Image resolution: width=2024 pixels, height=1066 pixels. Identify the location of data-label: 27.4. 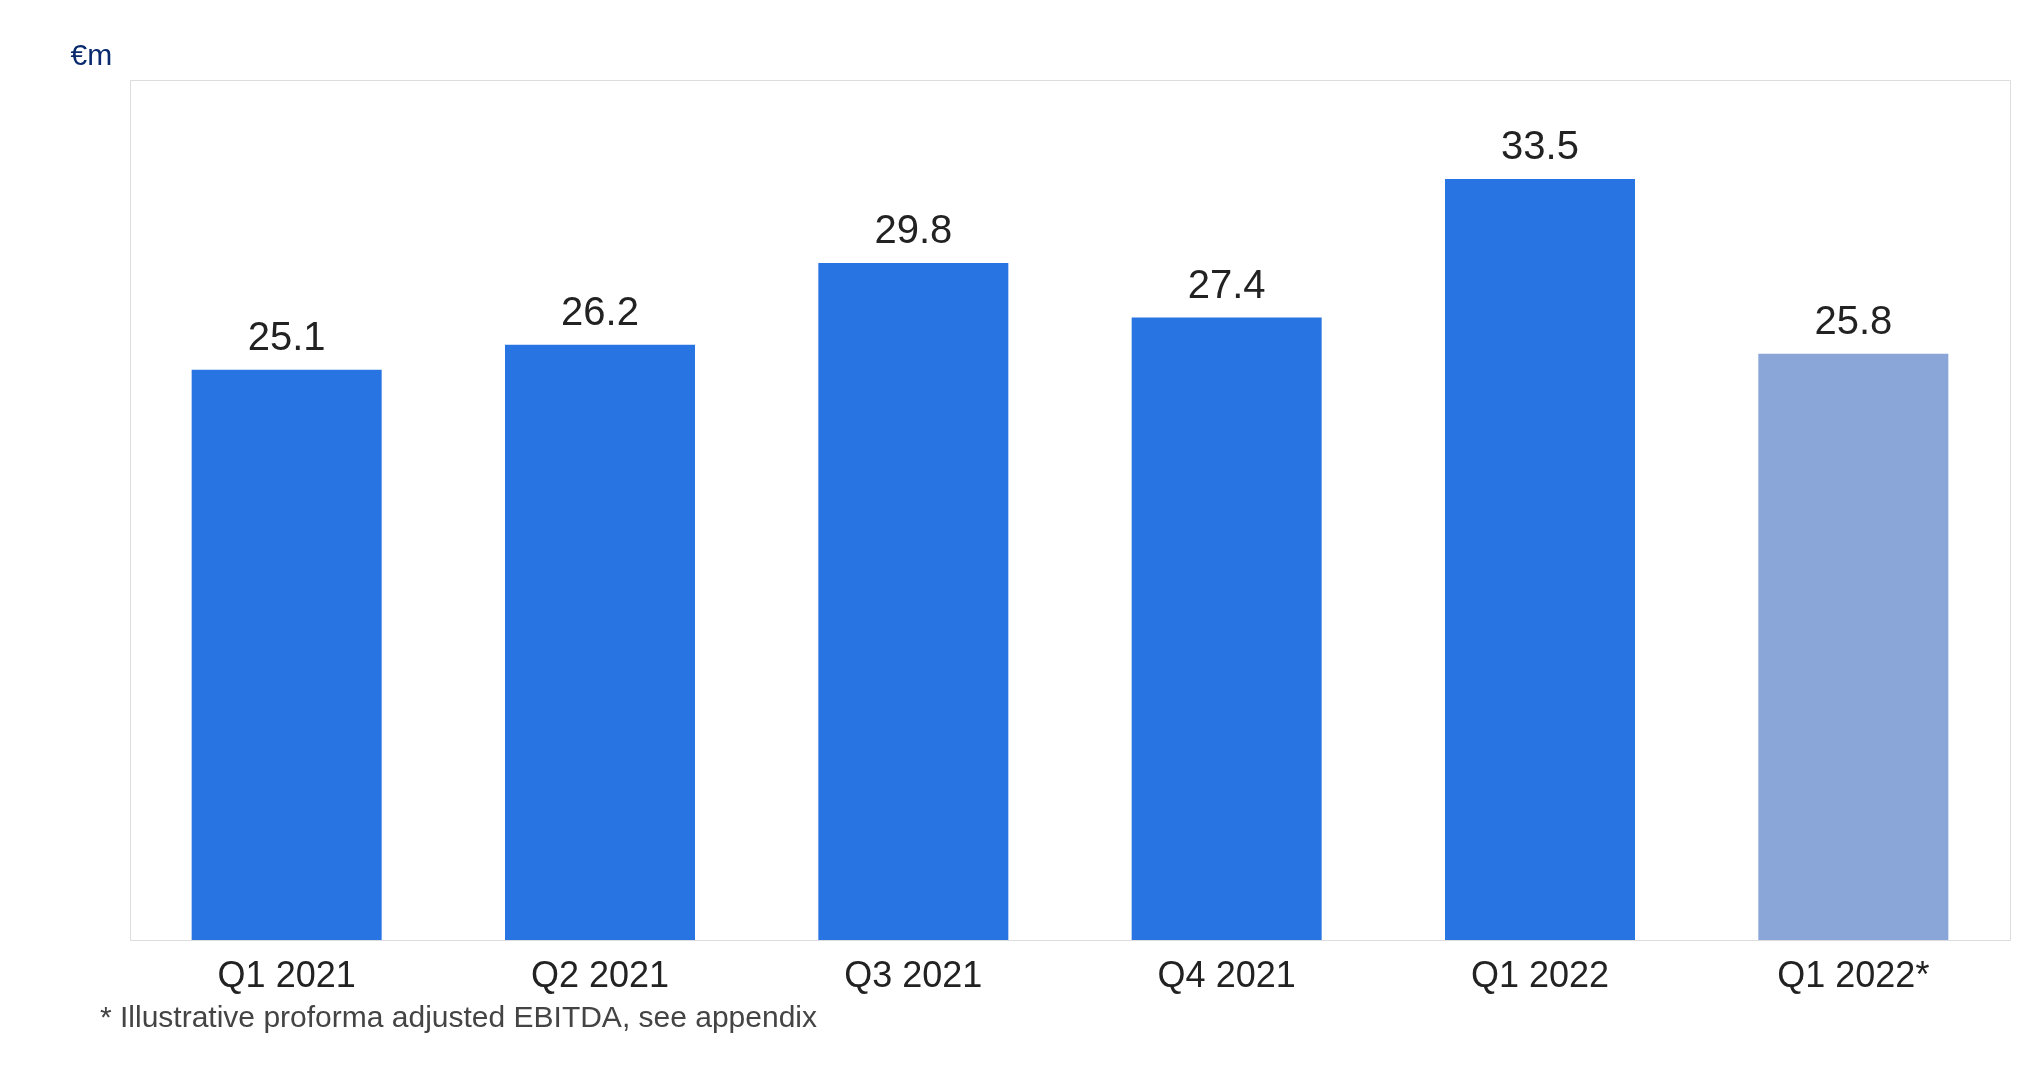
(1226, 283).